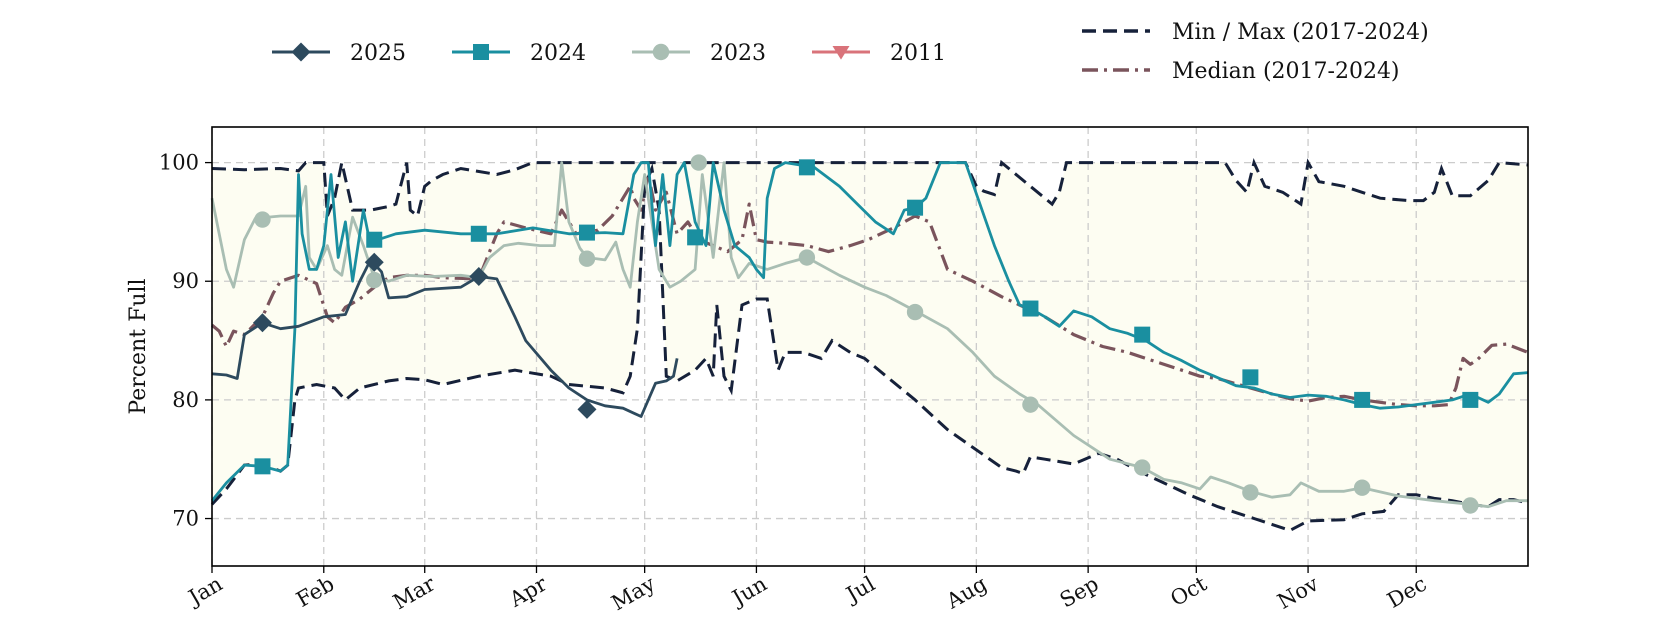  Describe the element at coordinates (185, 281) in the screenshot. I see `y-tick-label-90: 90` at that location.